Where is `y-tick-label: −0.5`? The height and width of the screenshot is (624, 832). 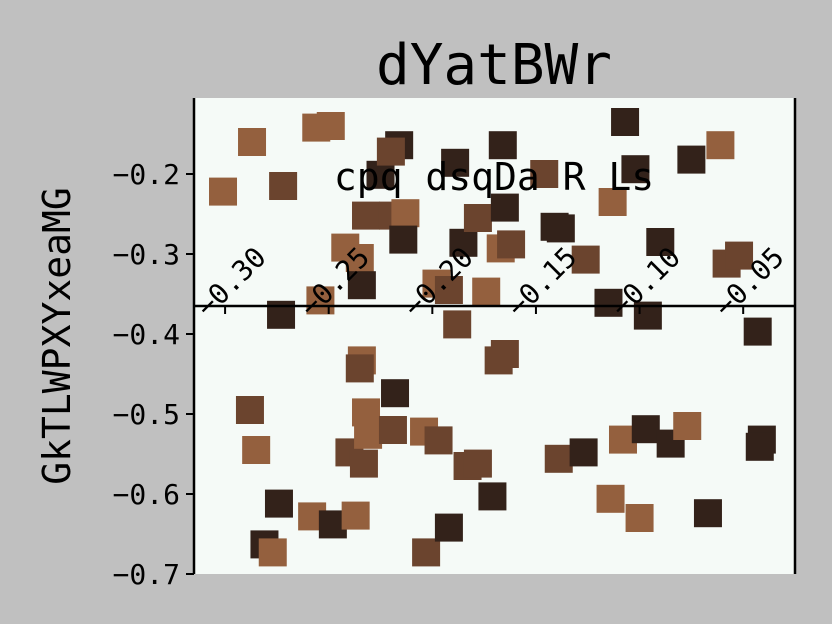 y-tick-label: −0.5 is located at coordinates (146, 414).